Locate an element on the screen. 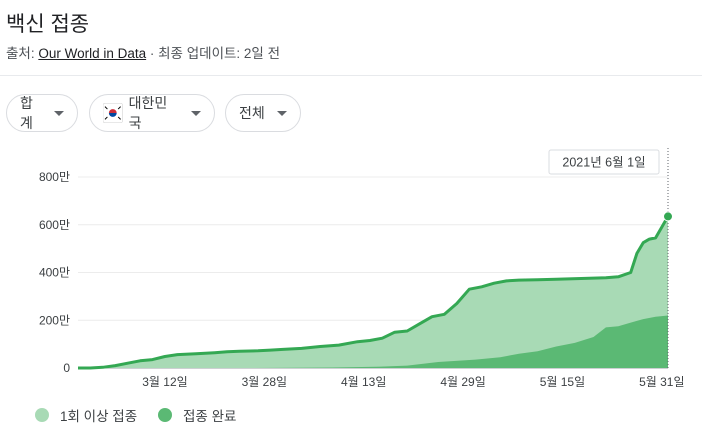 Image resolution: width=702 pixels, height=435 pixels. x-tick-label: 3월 12일 is located at coordinates (164, 382).